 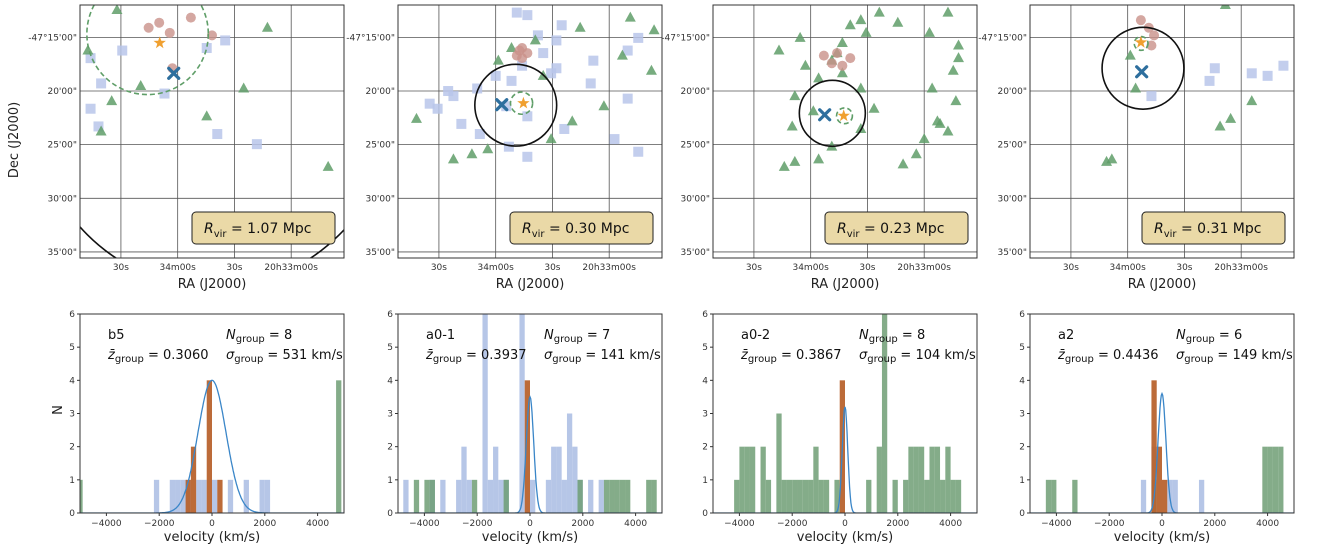 I want to click on velocity-axis-label: velocity (km/s), so click(x=530, y=537).